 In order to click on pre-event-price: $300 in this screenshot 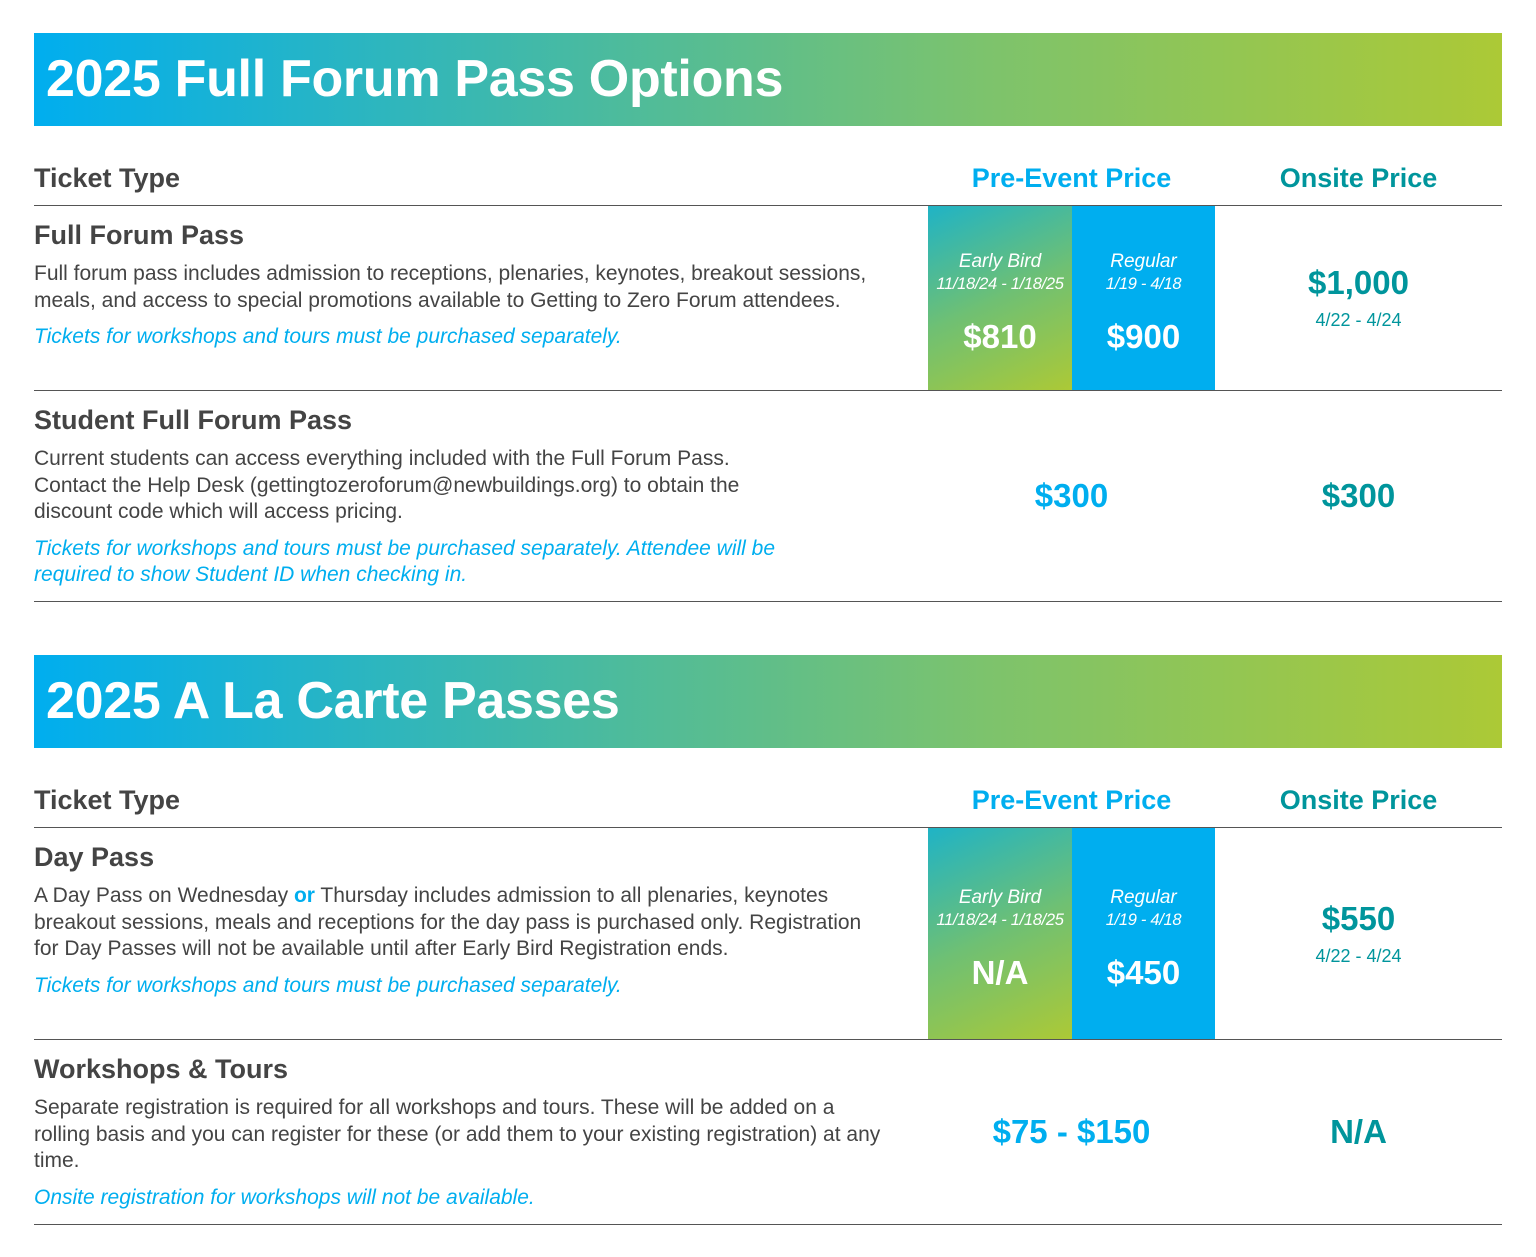, I will do `click(1071, 495)`.